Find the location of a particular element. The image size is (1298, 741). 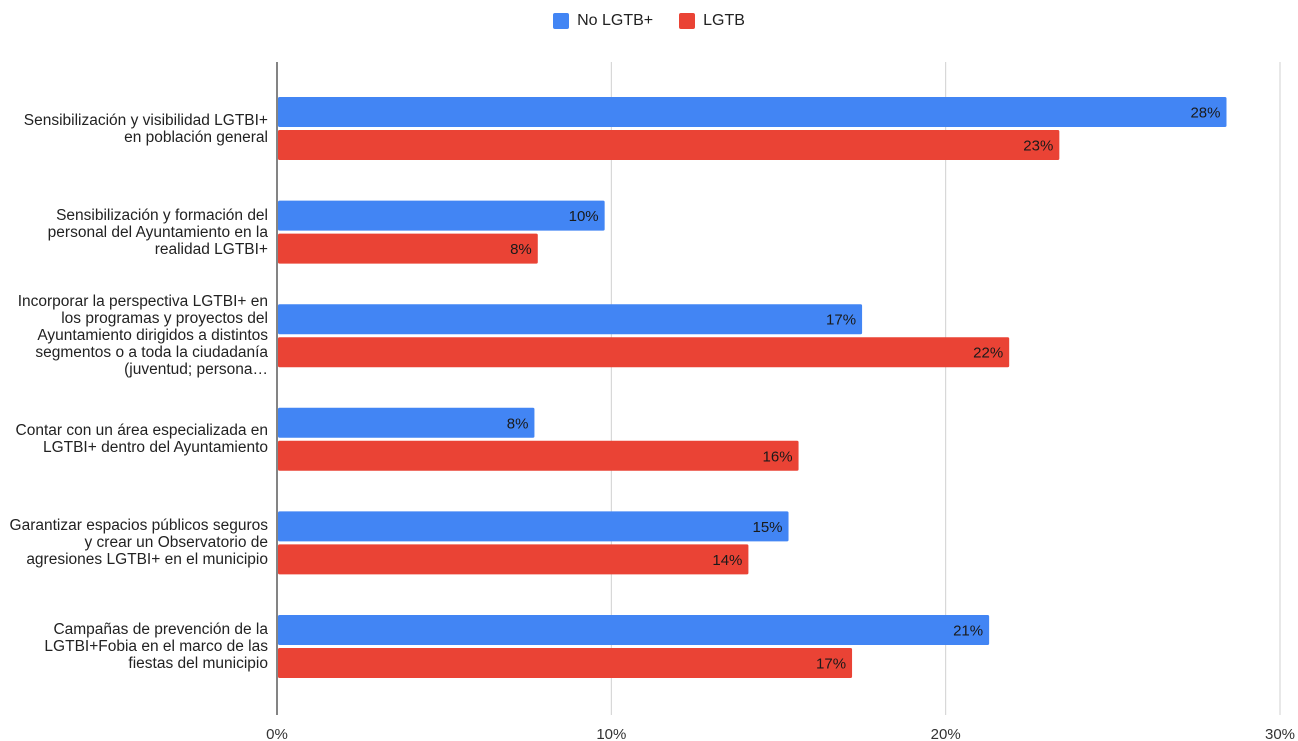

legend: No LGTB+ LGTB is located at coordinates (649, 21).